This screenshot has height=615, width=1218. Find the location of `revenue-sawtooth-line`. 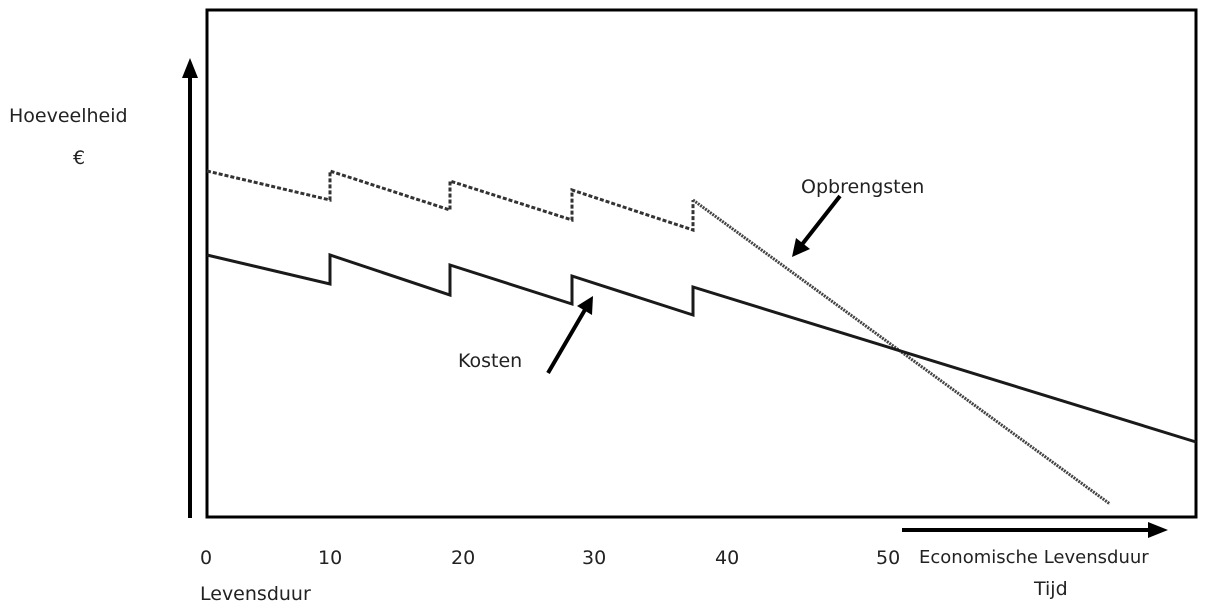

revenue-sawtooth-line is located at coordinates (450, 200).